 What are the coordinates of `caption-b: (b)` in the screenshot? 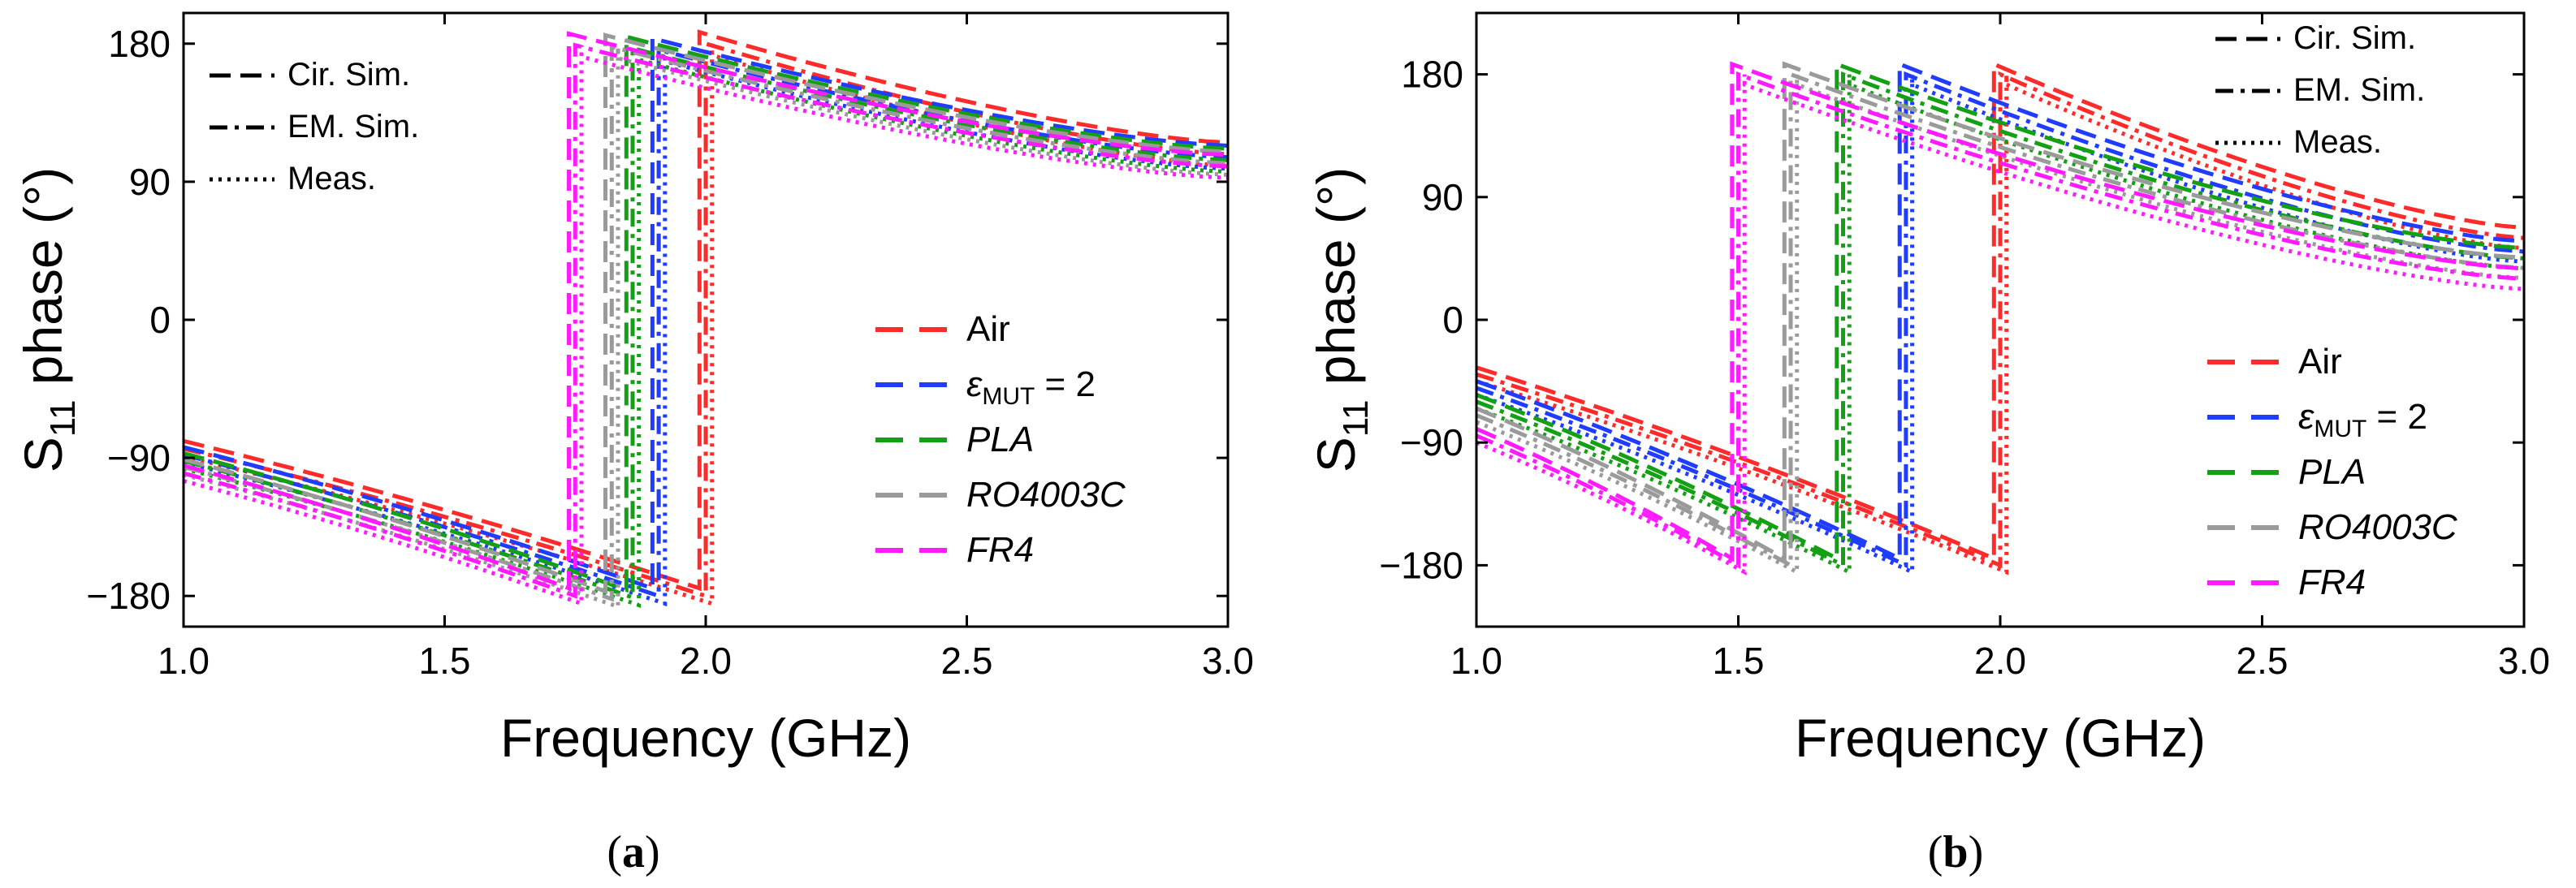 It's located at (1955, 852).